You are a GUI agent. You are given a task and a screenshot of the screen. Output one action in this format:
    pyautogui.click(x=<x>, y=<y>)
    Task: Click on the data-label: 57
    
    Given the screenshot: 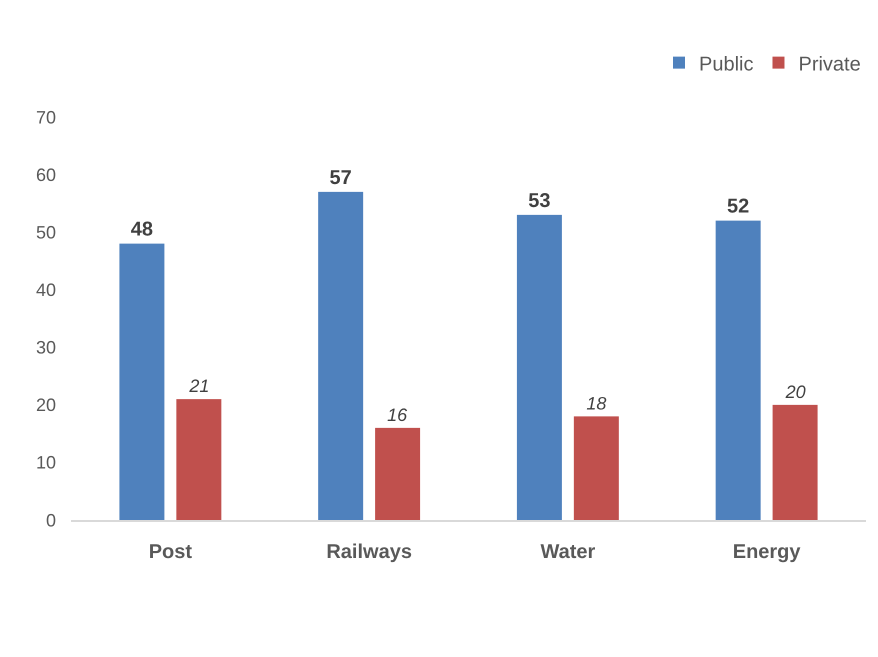 What is the action you would take?
    pyautogui.click(x=341, y=177)
    